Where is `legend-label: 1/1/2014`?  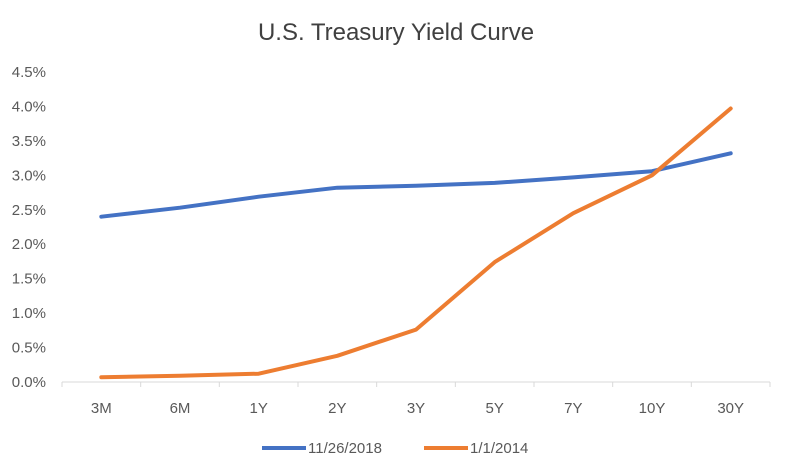 legend-label: 1/1/2014 is located at coordinates (499, 448).